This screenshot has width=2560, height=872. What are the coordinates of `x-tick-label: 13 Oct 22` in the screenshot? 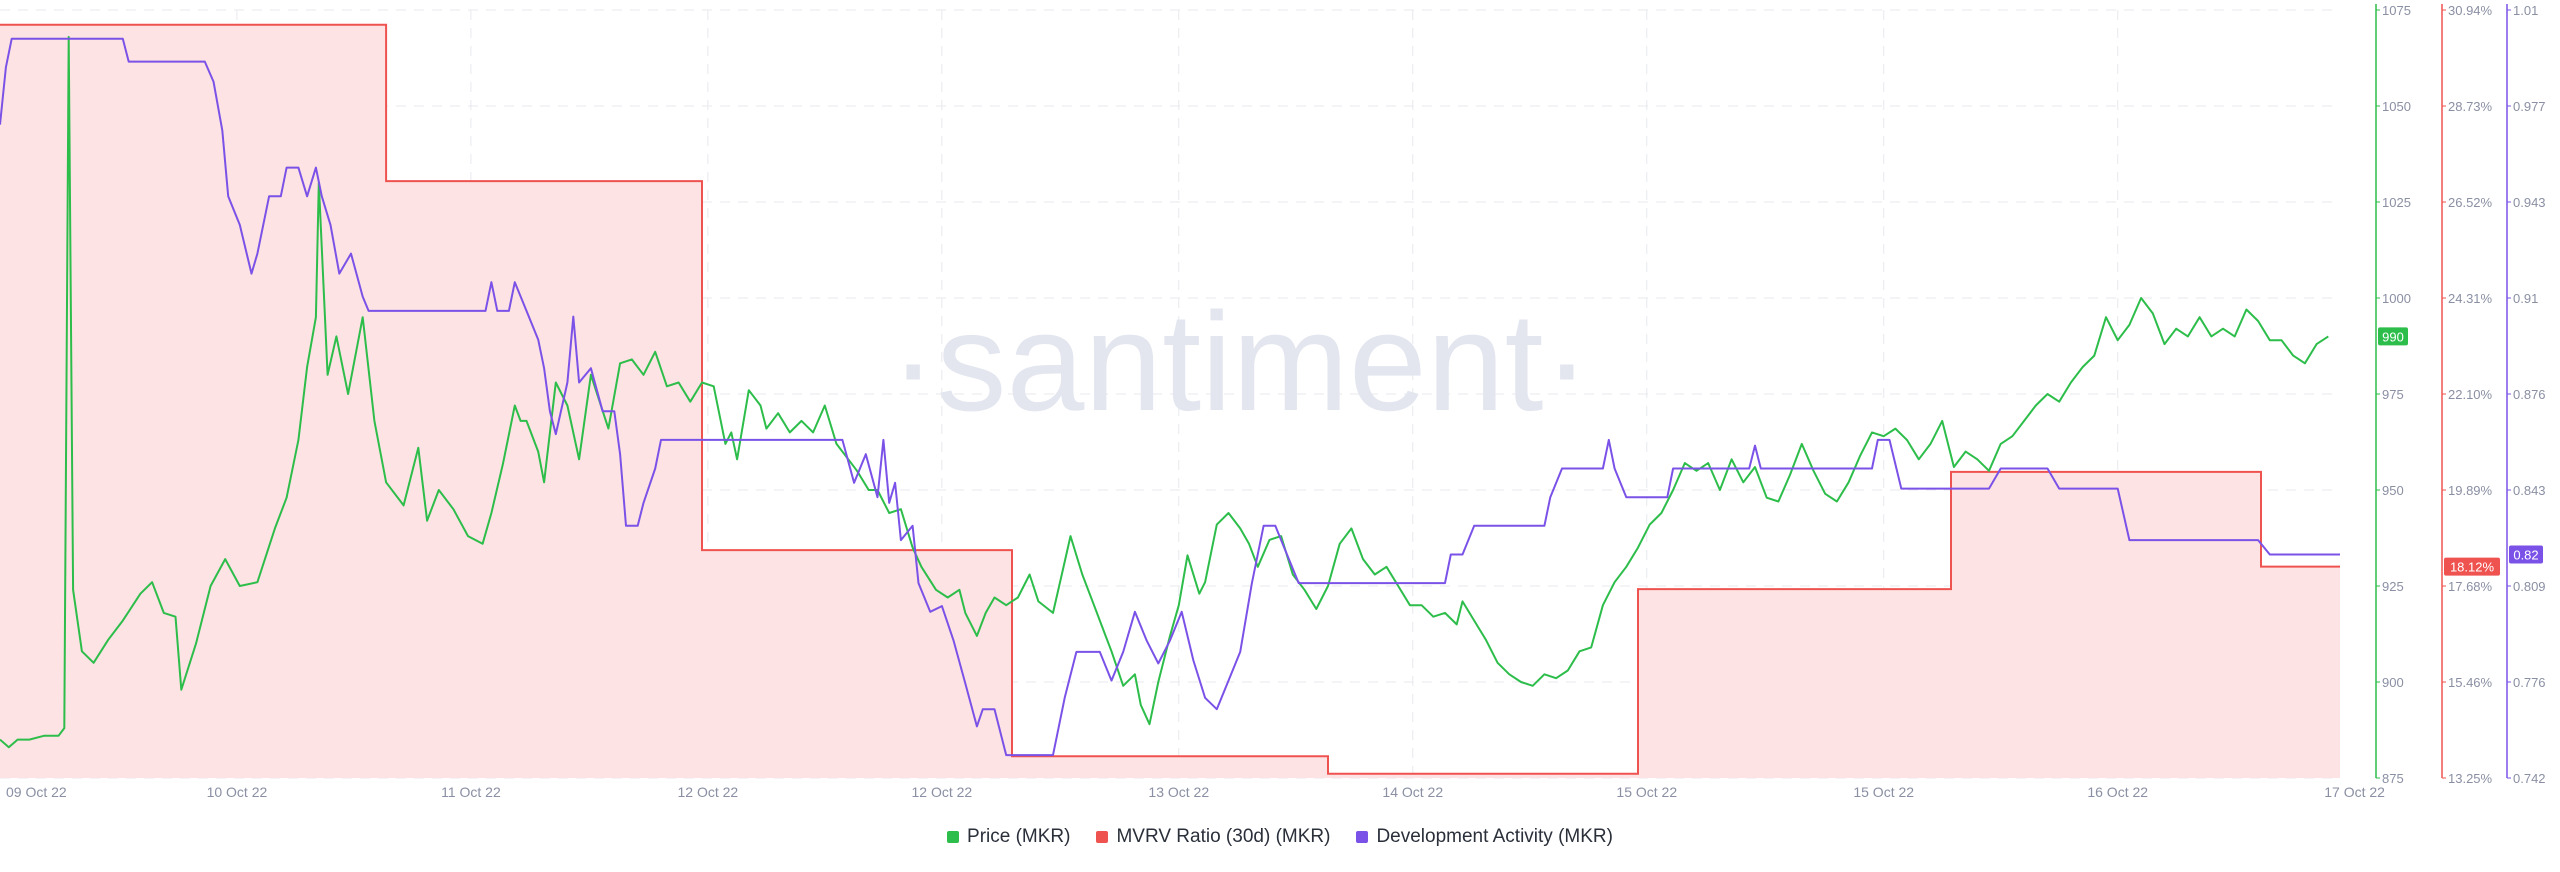 It's located at (1178, 792).